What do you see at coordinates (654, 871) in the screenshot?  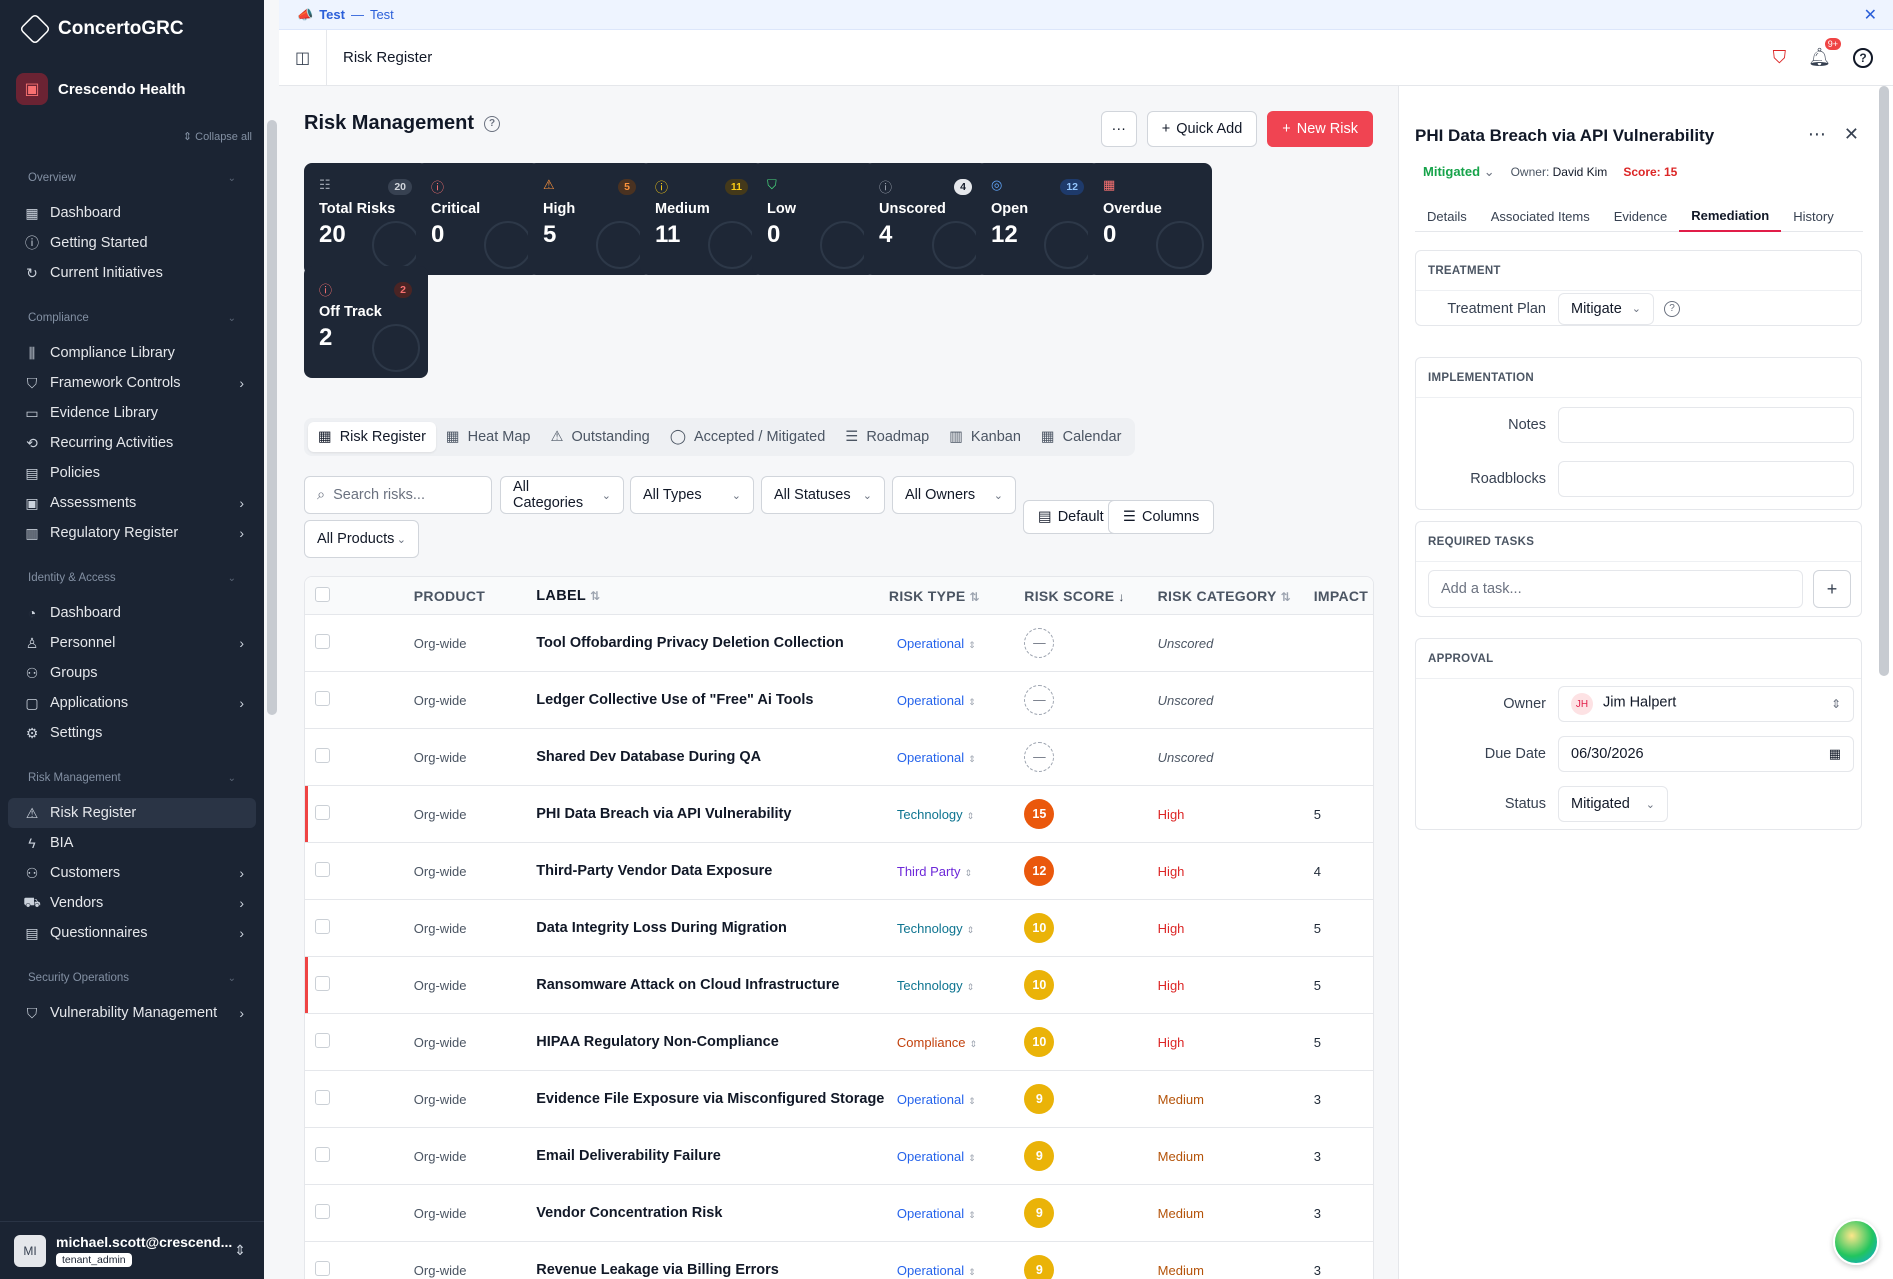 I see `label-cell: Third-Party Vendor Data Exposure` at bounding box center [654, 871].